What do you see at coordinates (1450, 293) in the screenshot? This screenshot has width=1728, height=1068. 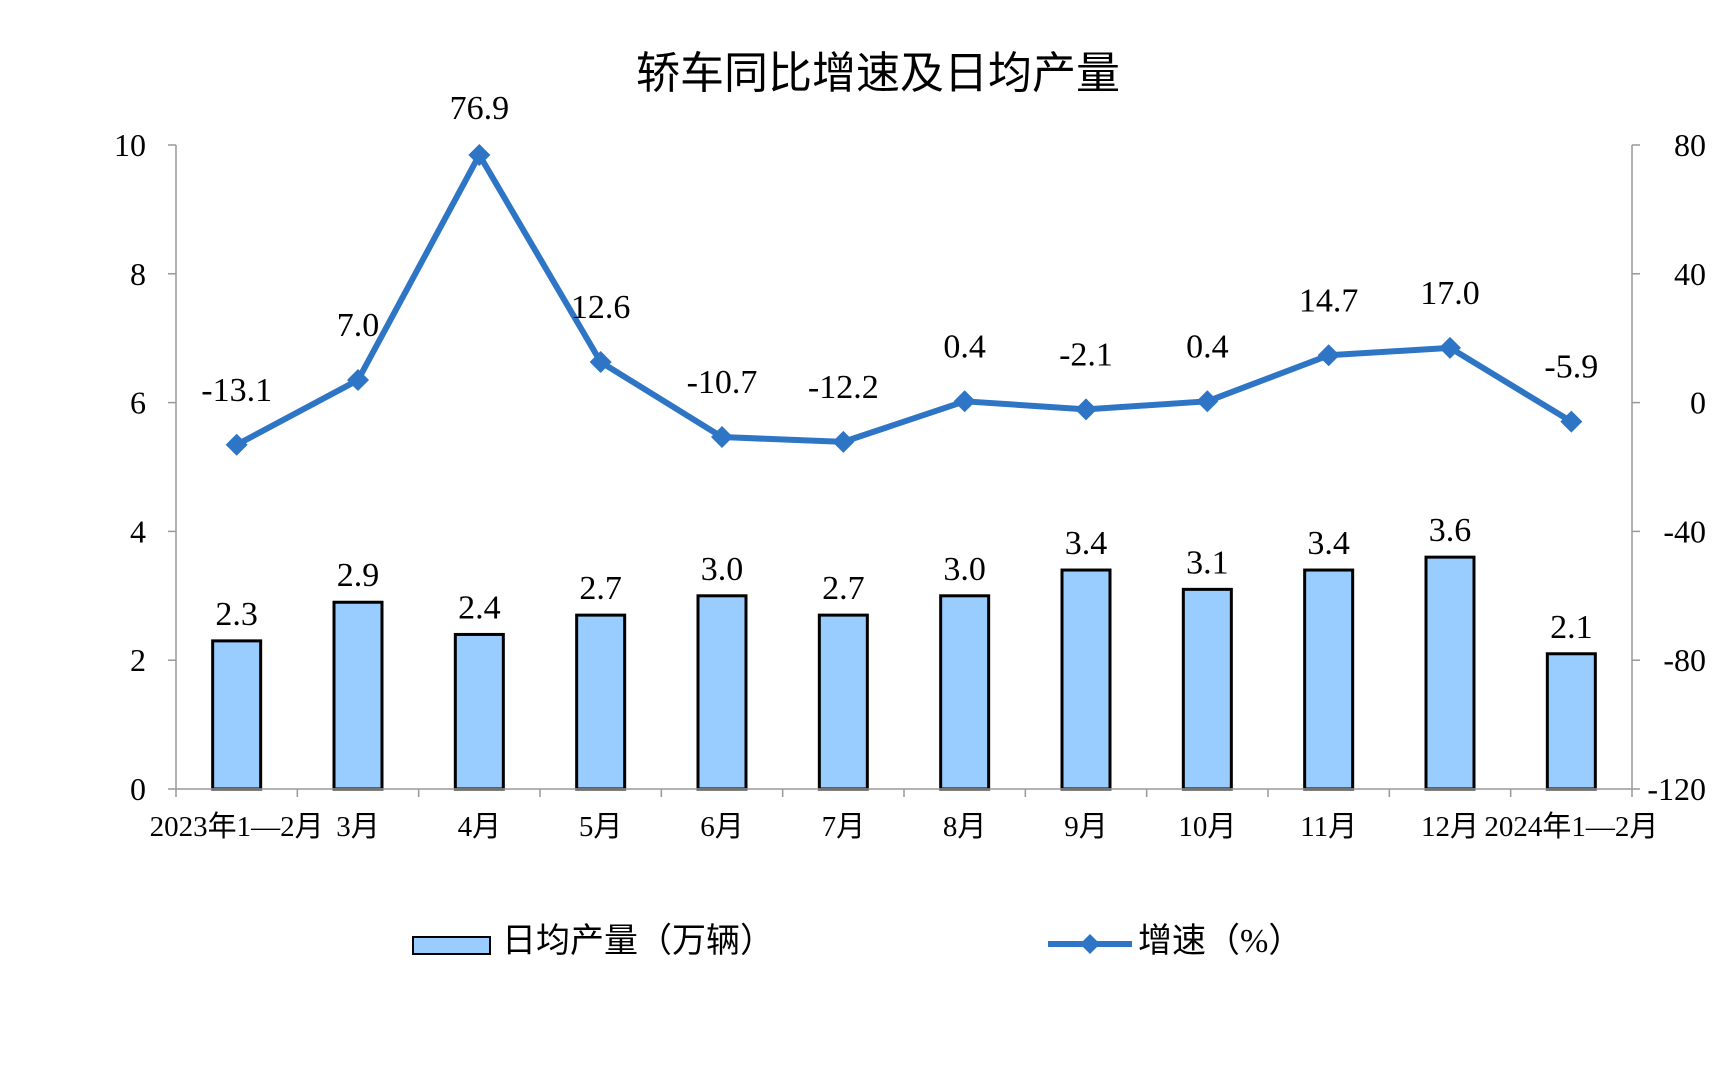 I see `line-value-label-10: 17.0` at bounding box center [1450, 293].